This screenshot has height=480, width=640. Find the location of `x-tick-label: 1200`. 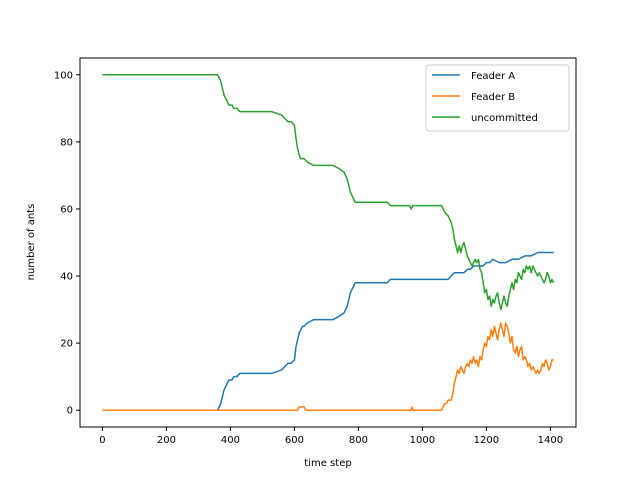

x-tick-label: 1200 is located at coordinates (486, 440).